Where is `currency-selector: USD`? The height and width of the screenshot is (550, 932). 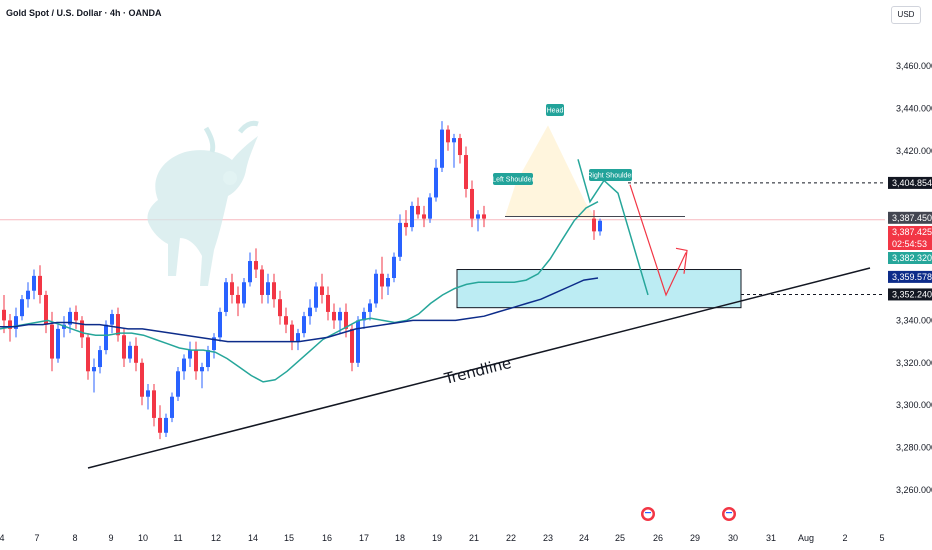
currency-selector: USD is located at coordinates (906, 15).